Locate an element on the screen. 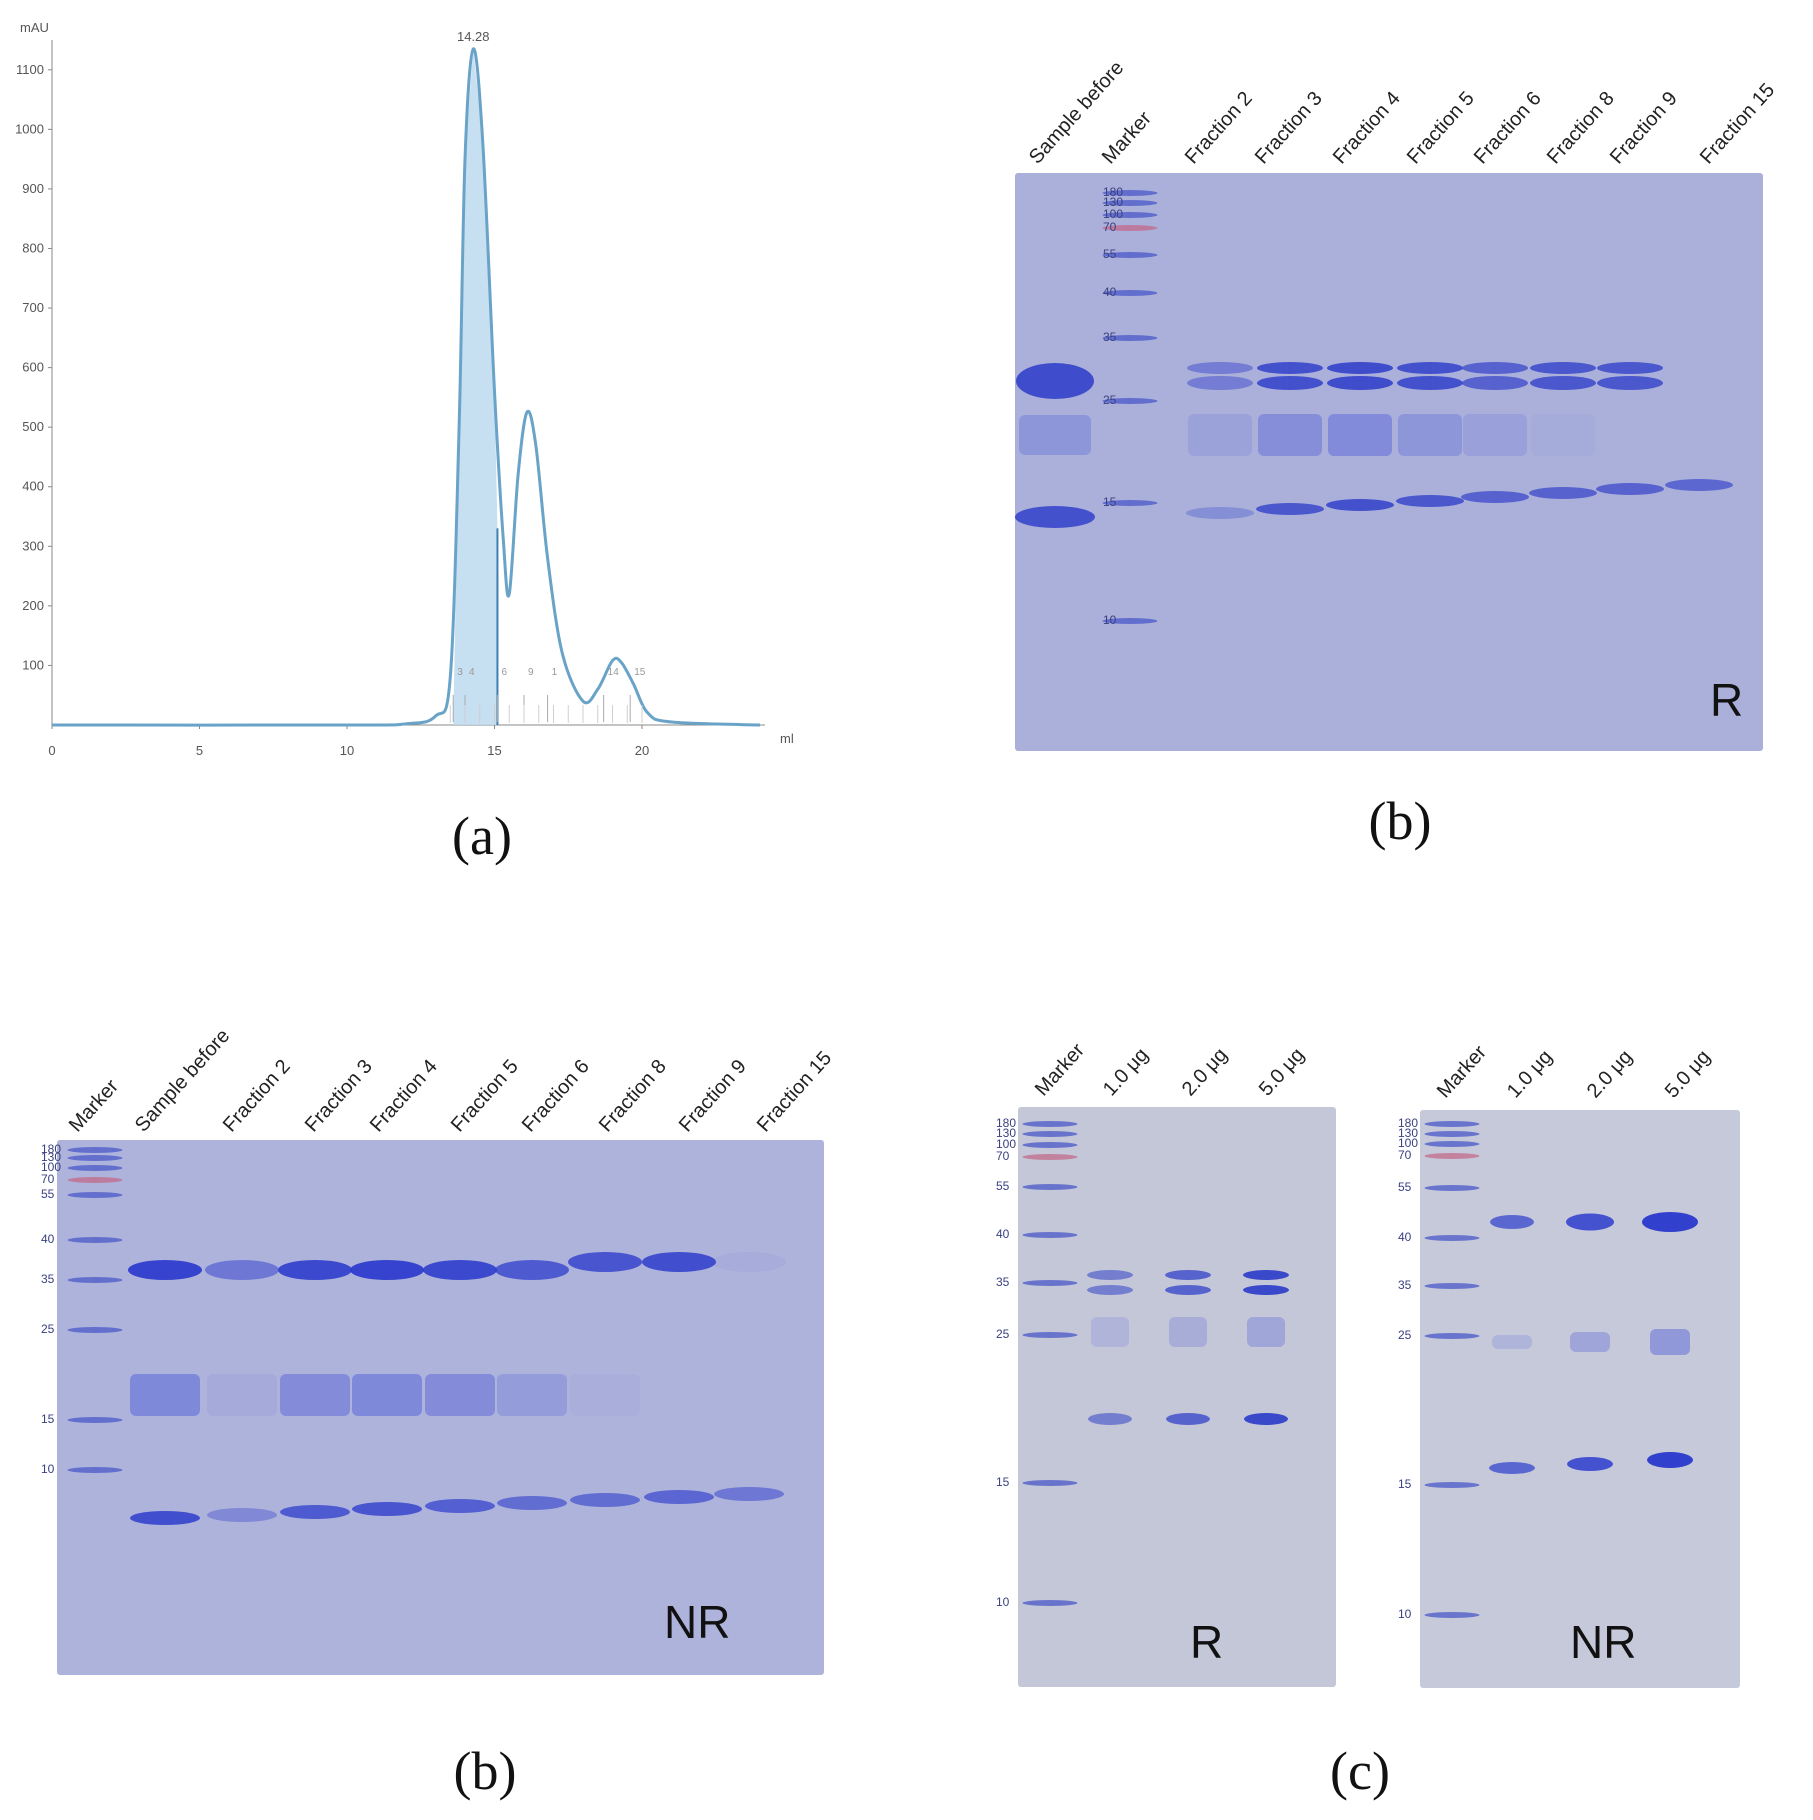 Image resolution: width=1813 pixels, height=1820 pixels. gel-b-reducing-bands is located at coordinates (1374, 407).